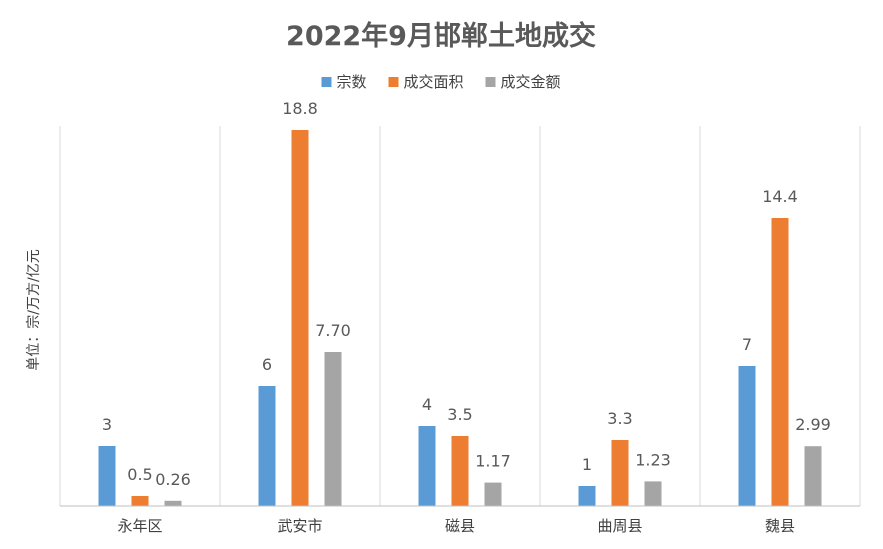 The image size is (883, 549). What do you see at coordinates (587, 464) in the screenshot?
I see `data-label: 1` at bounding box center [587, 464].